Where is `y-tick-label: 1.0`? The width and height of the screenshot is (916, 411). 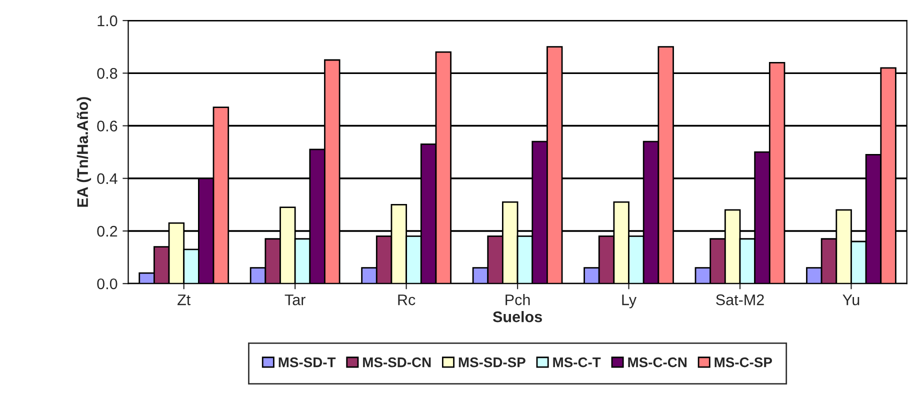 y-tick-label: 1.0 is located at coordinates (108, 20).